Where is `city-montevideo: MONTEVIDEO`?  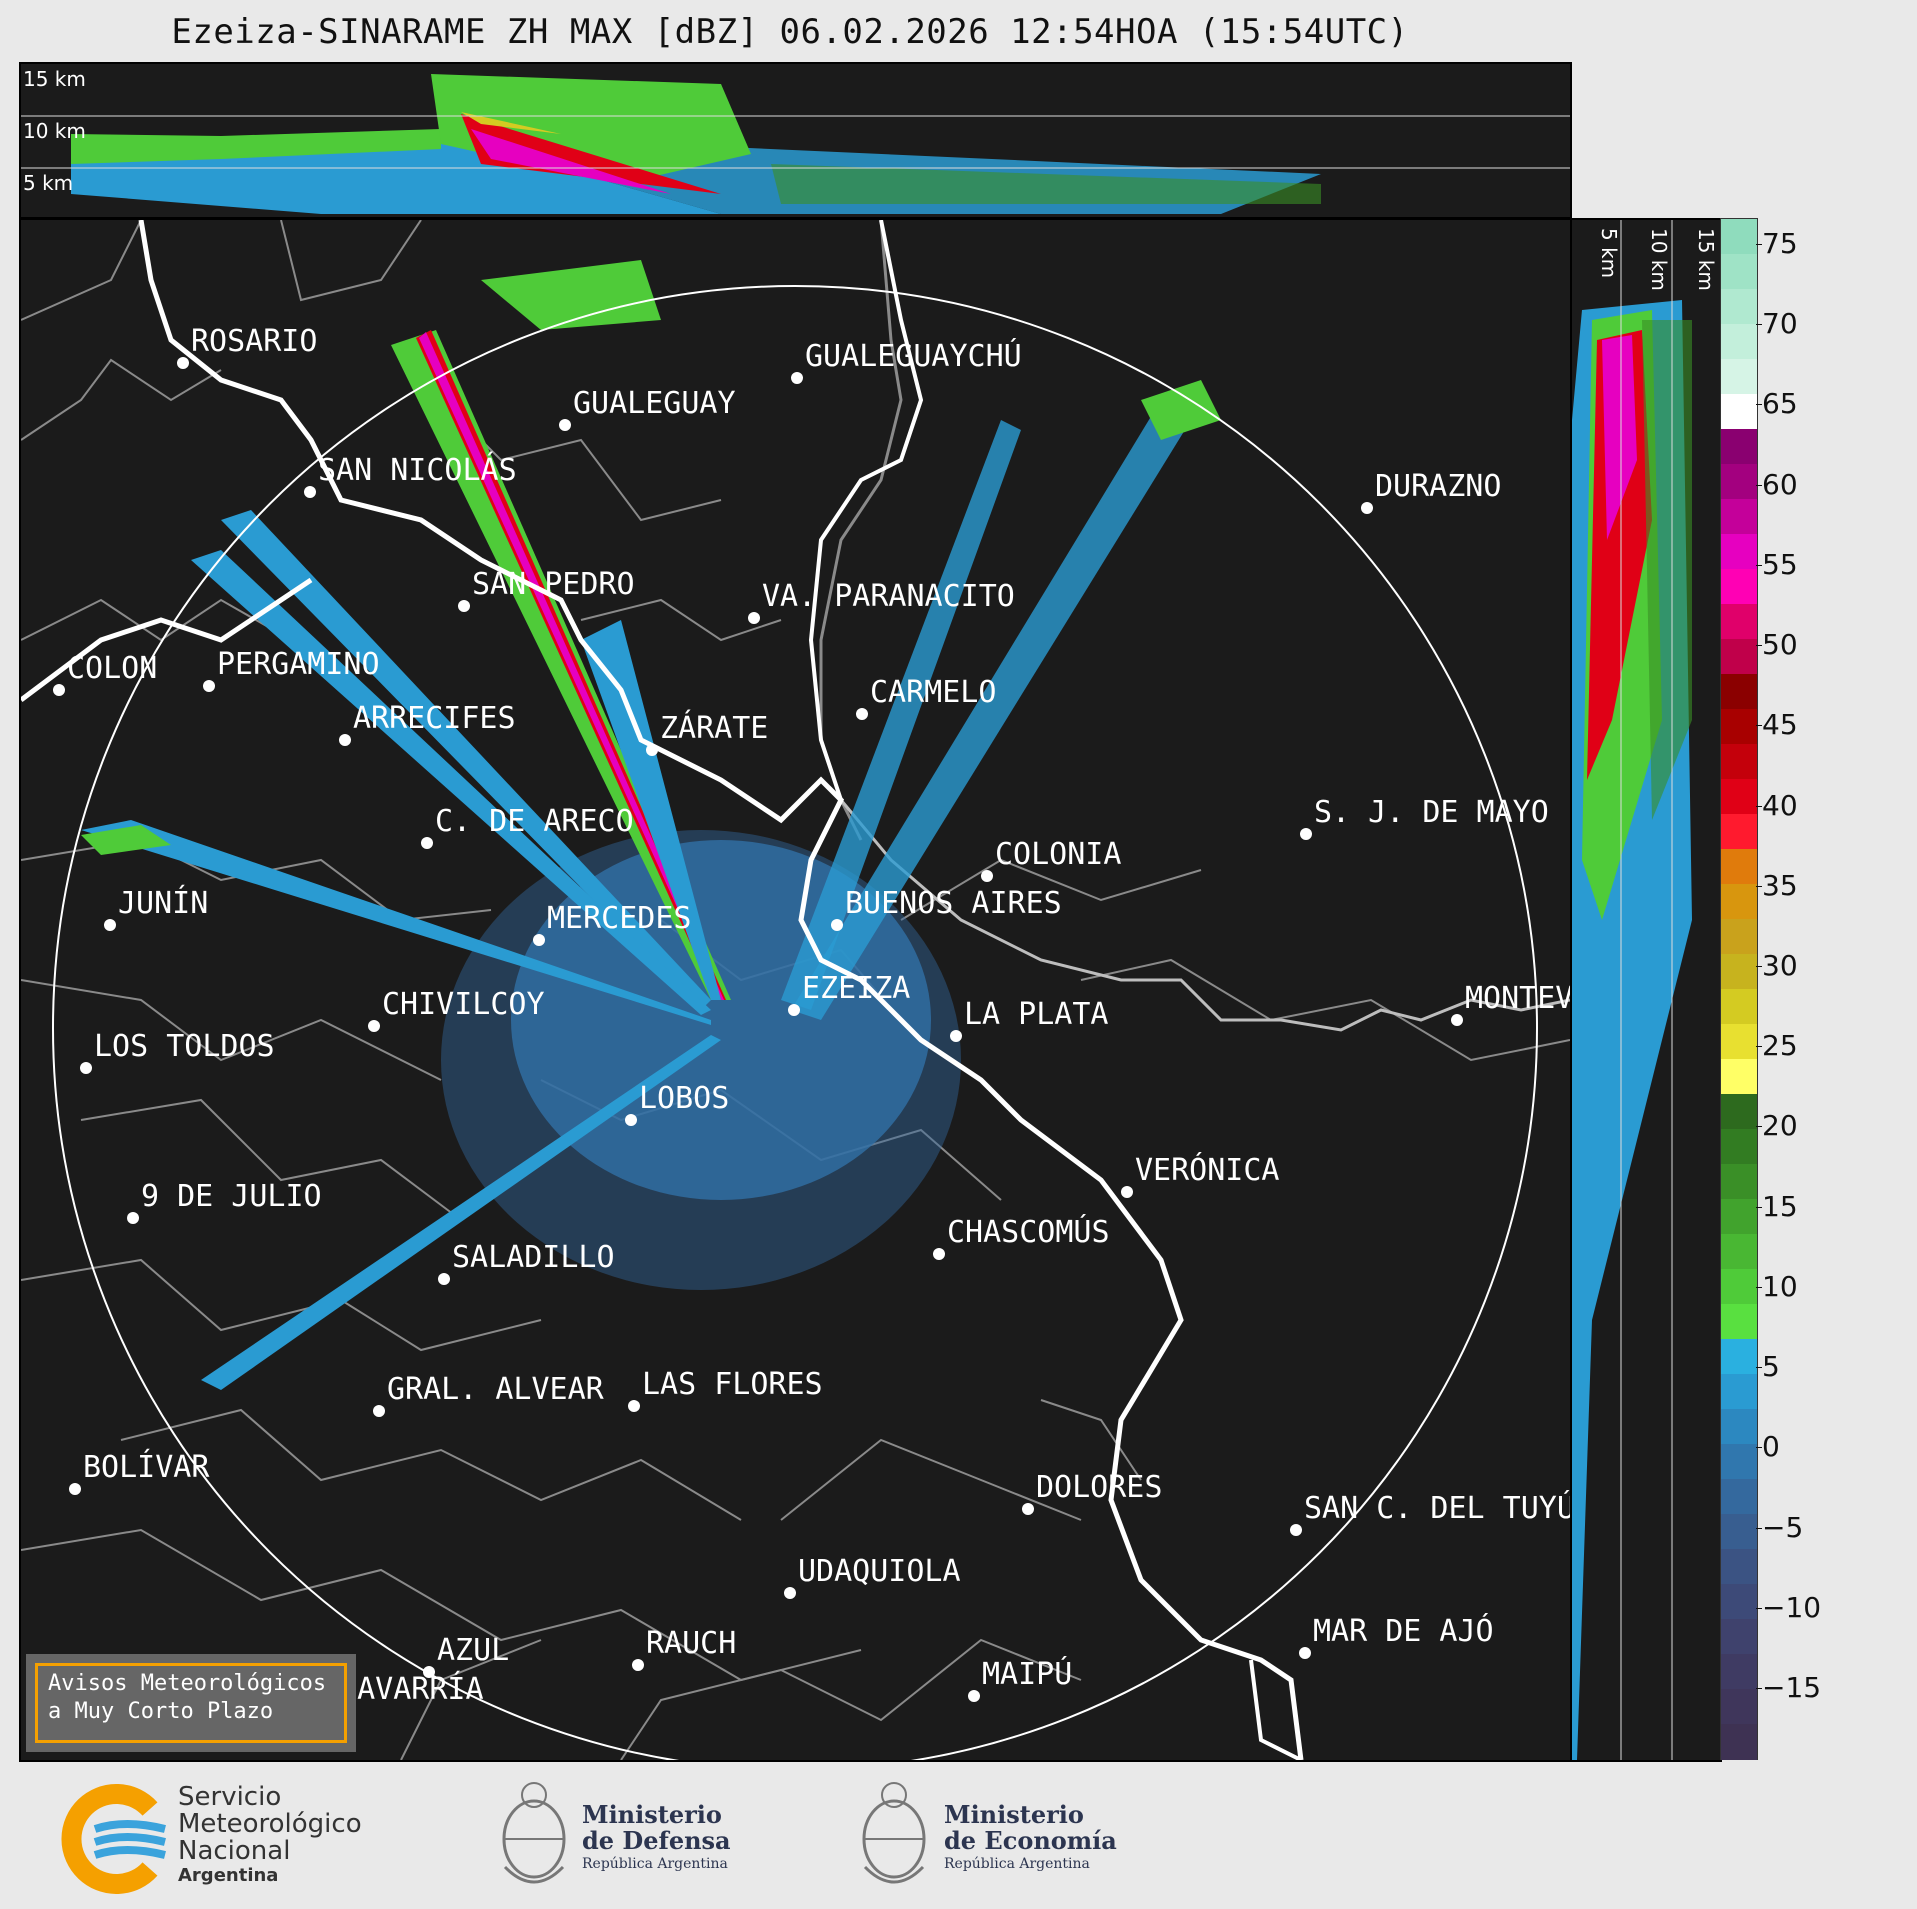
city-montevideo: MONTEVIDEO is located at coordinates (1517, 998).